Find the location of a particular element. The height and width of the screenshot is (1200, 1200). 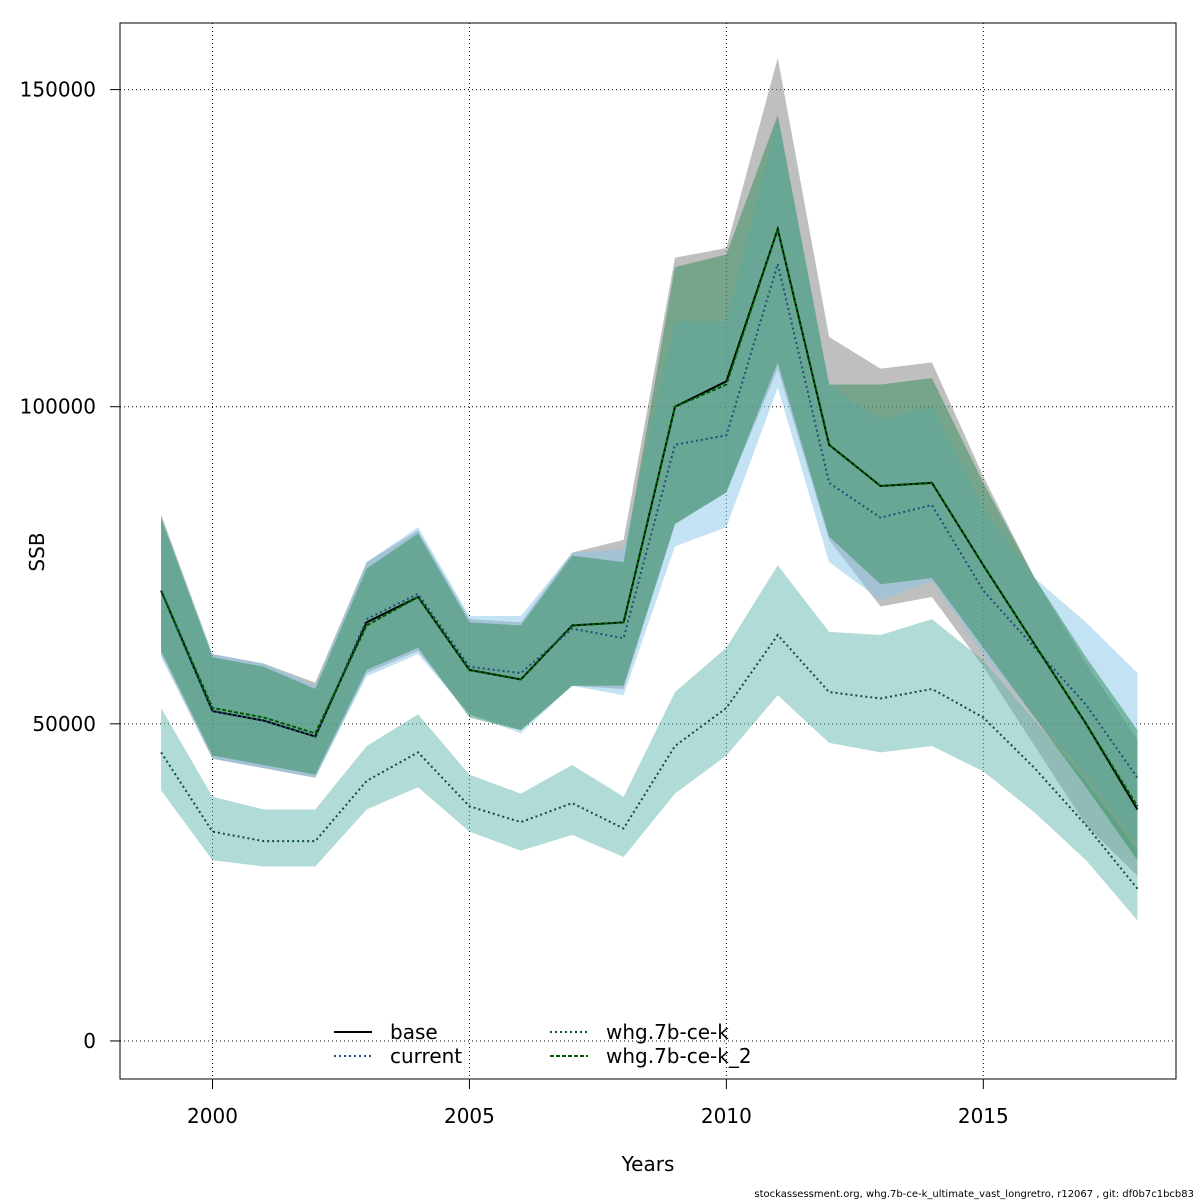

y-tick-label: 100000 is located at coordinates (58, 407).